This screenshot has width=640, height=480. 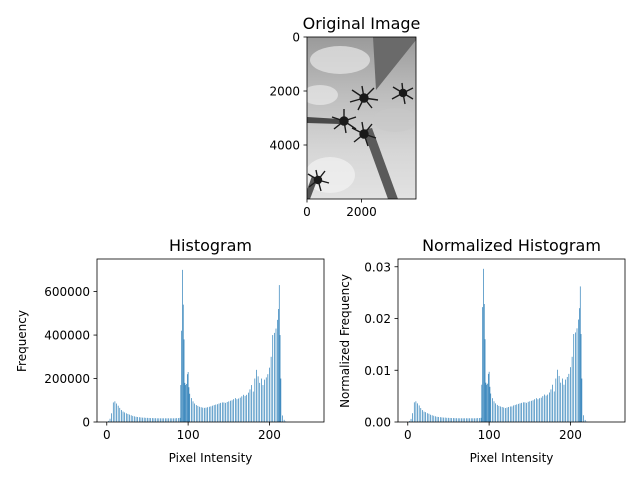 I want to click on image-picture, so click(x=359, y=118).